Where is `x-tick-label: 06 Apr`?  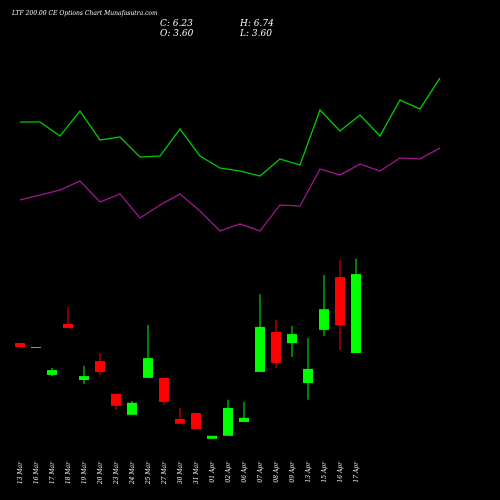
x-tick-label: 06 Apr is located at coordinates (244, 472).